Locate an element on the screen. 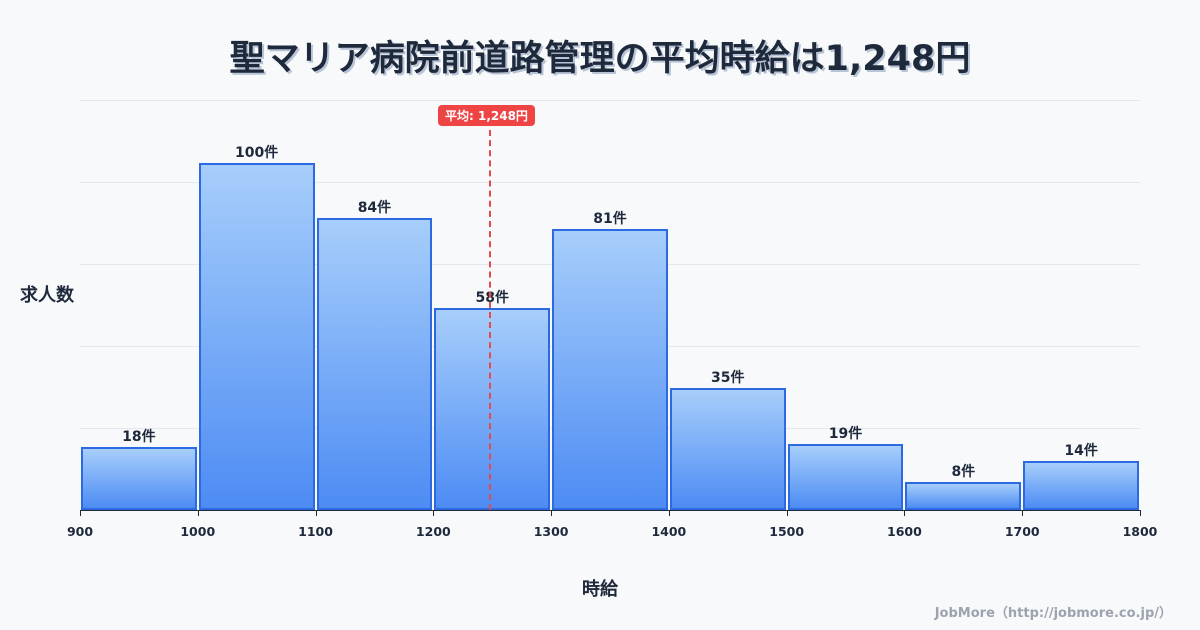  x-tick-label: 1100 is located at coordinates (315, 531).